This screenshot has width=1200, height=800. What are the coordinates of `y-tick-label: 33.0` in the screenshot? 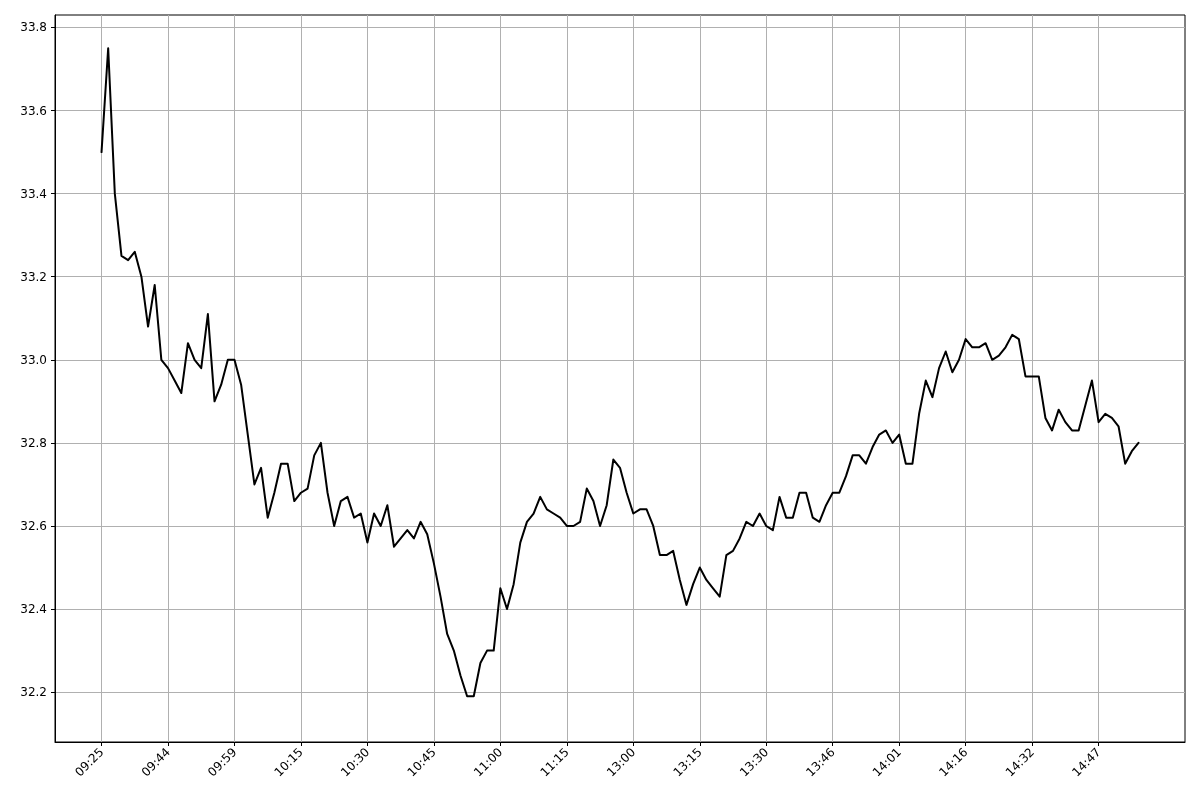 It's located at (33, 359).